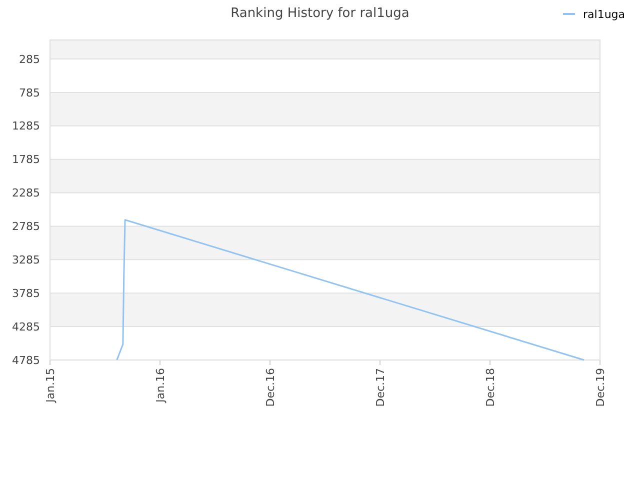 The height and width of the screenshot is (480, 640). What do you see at coordinates (29, 59) in the screenshot?
I see `y-tick-label: 285` at bounding box center [29, 59].